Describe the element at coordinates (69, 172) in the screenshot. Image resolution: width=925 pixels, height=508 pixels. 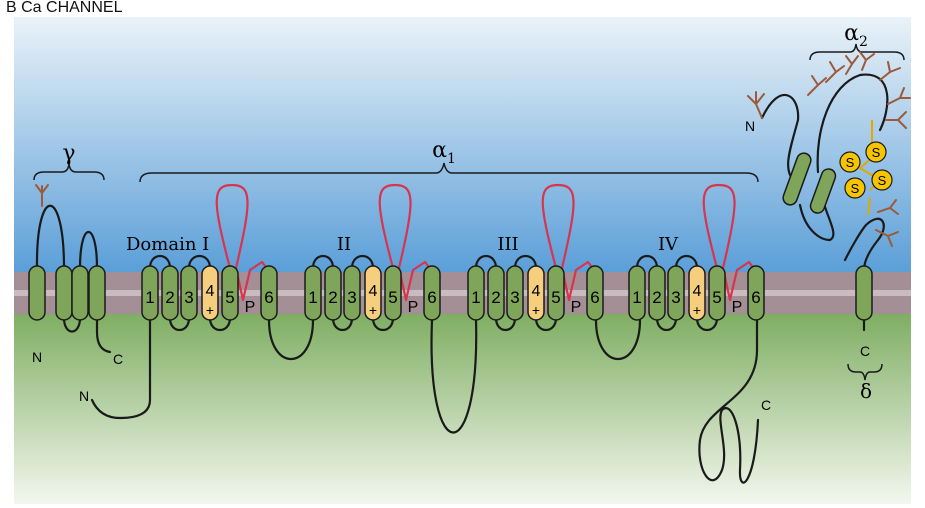
I see `gamma-brace` at that location.